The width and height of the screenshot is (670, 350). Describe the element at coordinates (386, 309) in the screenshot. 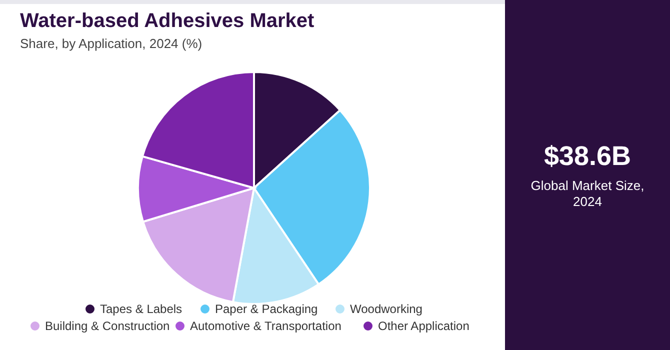

I see `legend-label: Woodworking` at that location.